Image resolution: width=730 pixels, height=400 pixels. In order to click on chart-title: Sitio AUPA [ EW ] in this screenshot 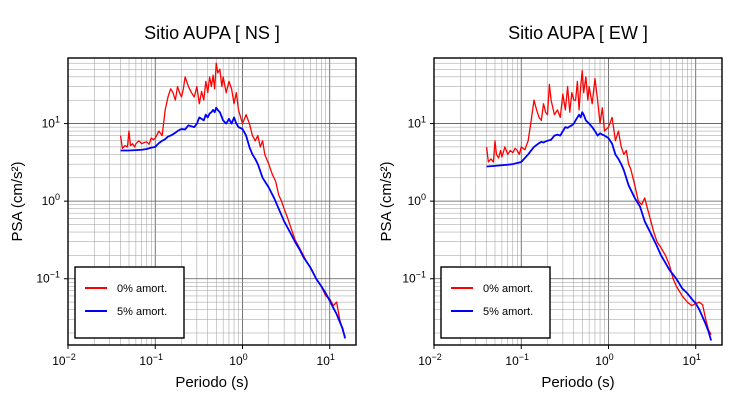, I will do `click(578, 33)`.